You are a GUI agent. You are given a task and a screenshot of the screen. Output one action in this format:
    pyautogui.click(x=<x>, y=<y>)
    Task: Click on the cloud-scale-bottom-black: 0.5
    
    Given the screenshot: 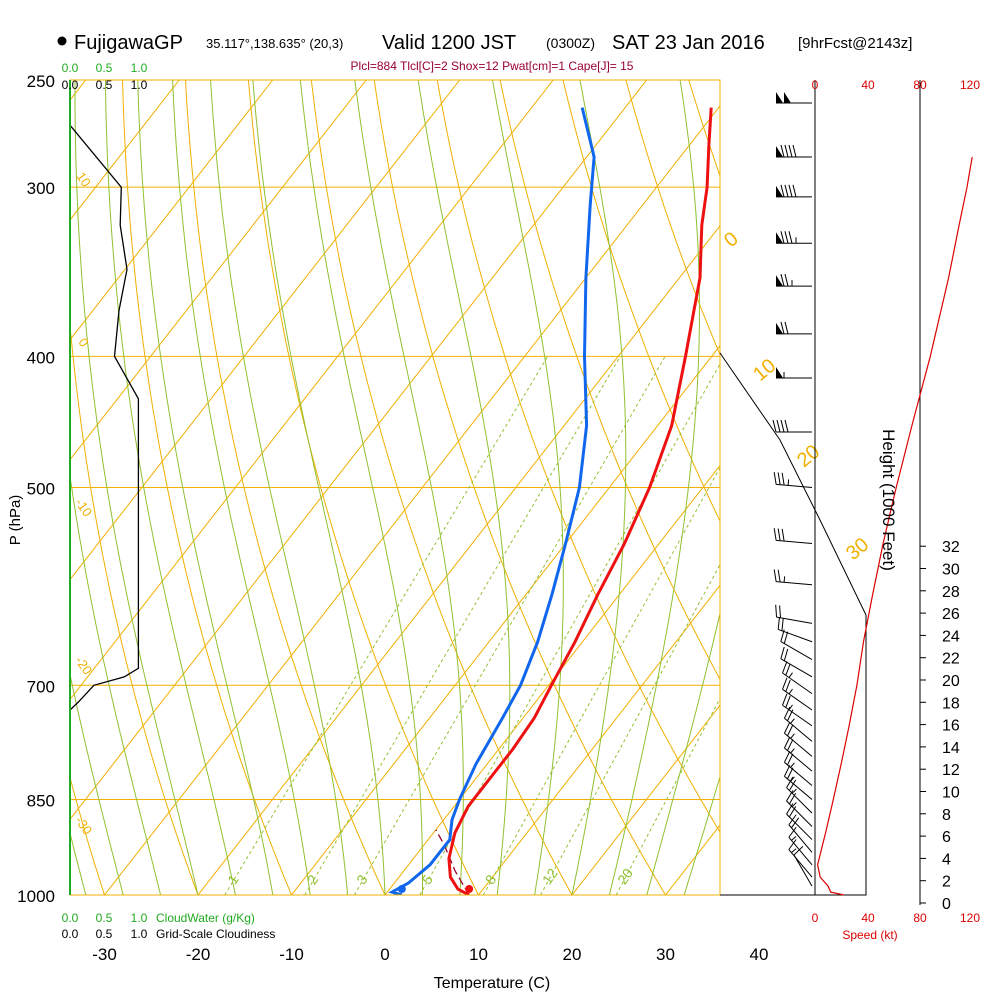 What is the action you would take?
    pyautogui.click(x=104, y=934)
    